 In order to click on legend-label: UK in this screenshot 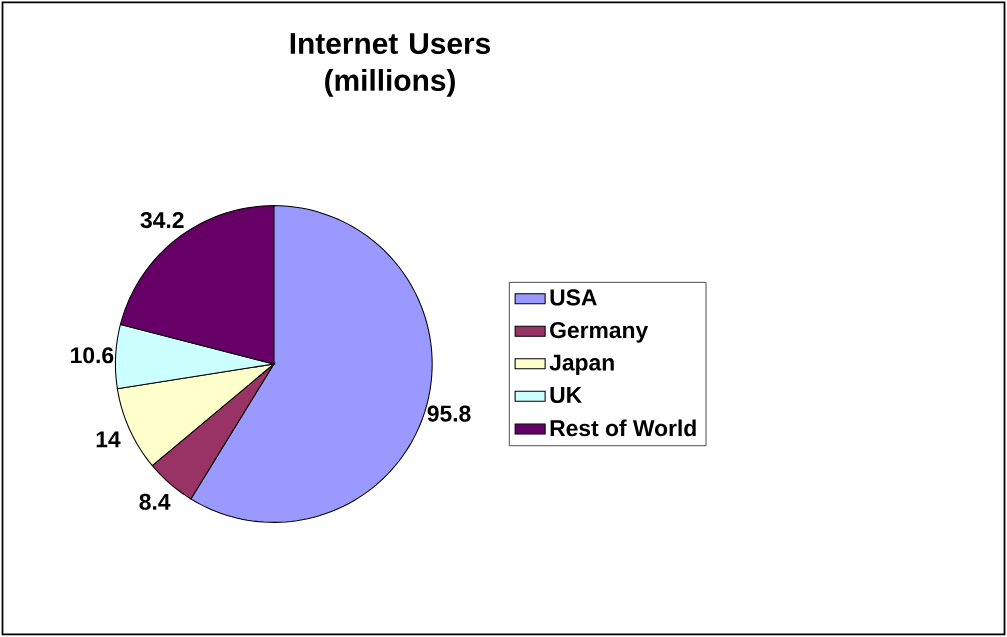, I will do `click(566, 395)`.